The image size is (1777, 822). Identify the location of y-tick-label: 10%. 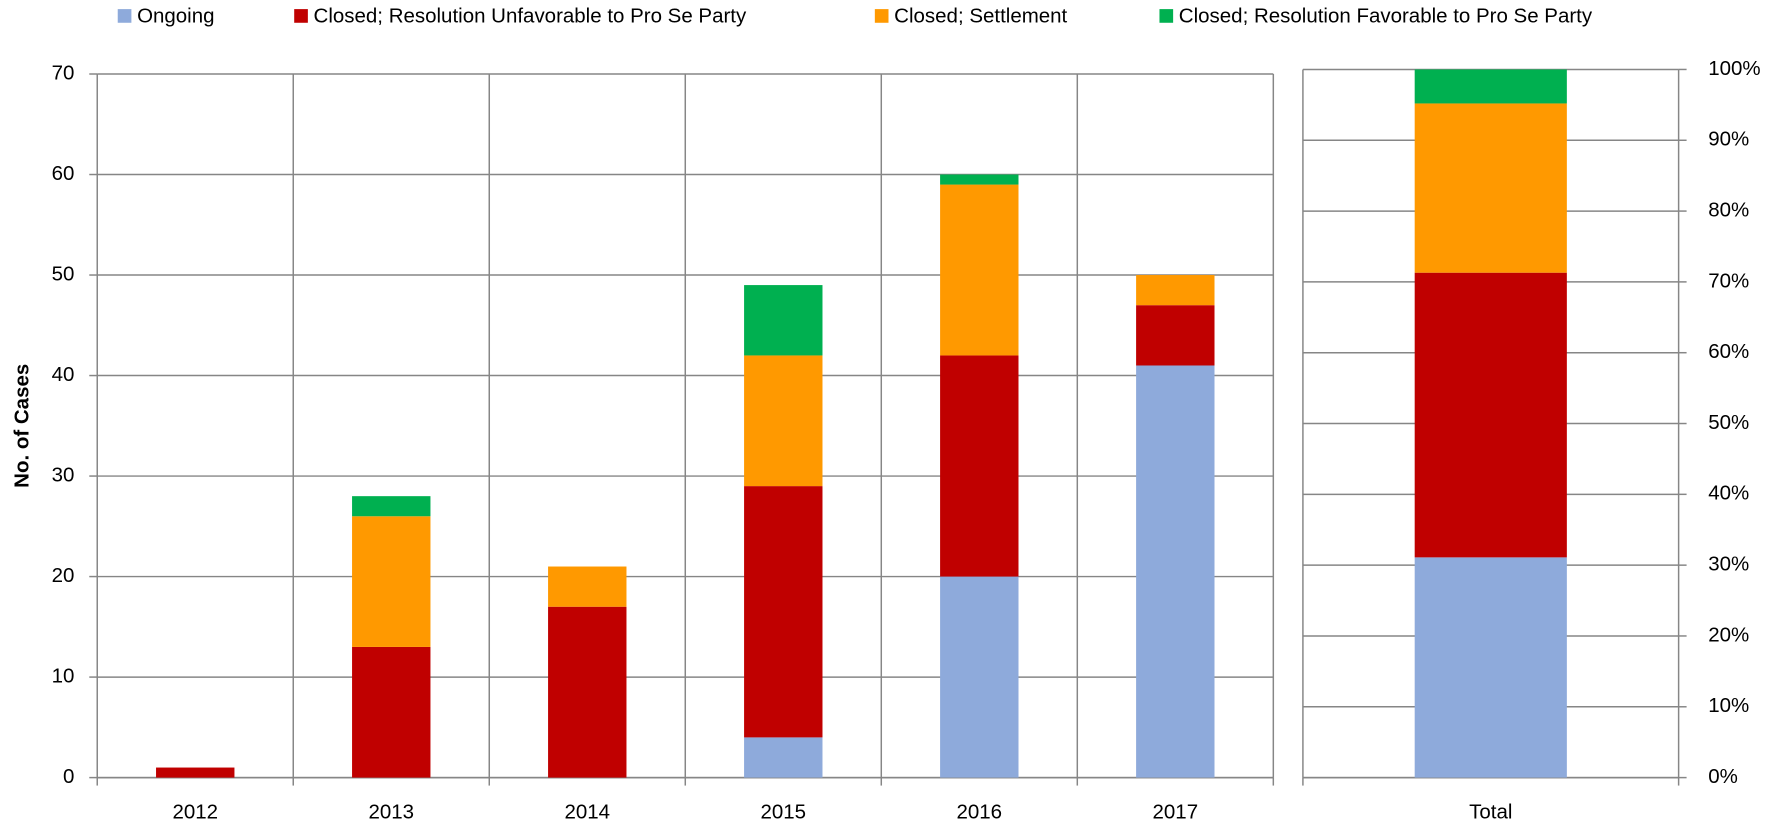
(1728, 705).